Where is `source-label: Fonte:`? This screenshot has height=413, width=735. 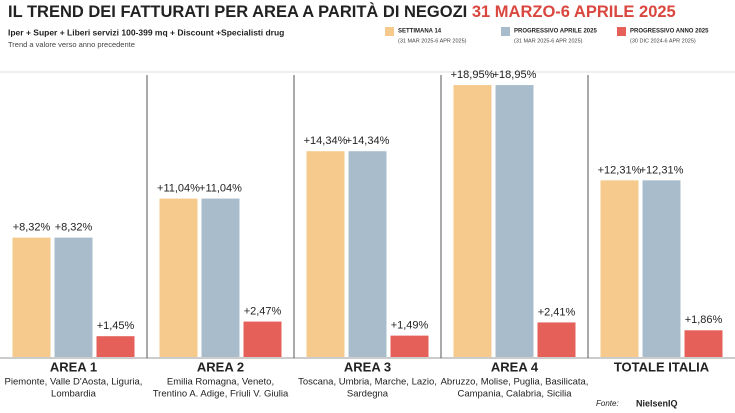
source-label: Fonte: is located at coordinates (607, 403).